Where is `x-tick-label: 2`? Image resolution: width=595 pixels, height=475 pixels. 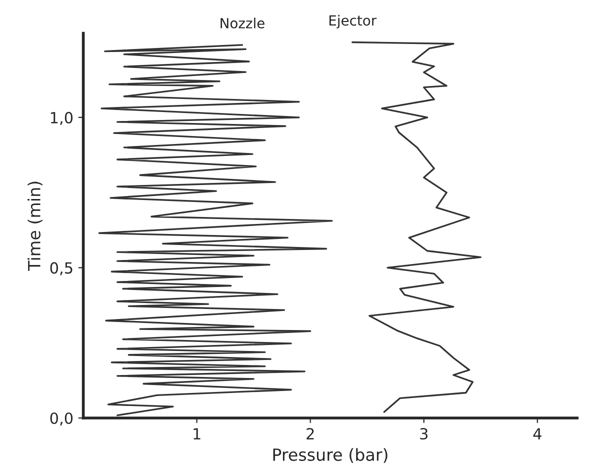 x-tick-label: 2 is located at coordinates (310, 434).